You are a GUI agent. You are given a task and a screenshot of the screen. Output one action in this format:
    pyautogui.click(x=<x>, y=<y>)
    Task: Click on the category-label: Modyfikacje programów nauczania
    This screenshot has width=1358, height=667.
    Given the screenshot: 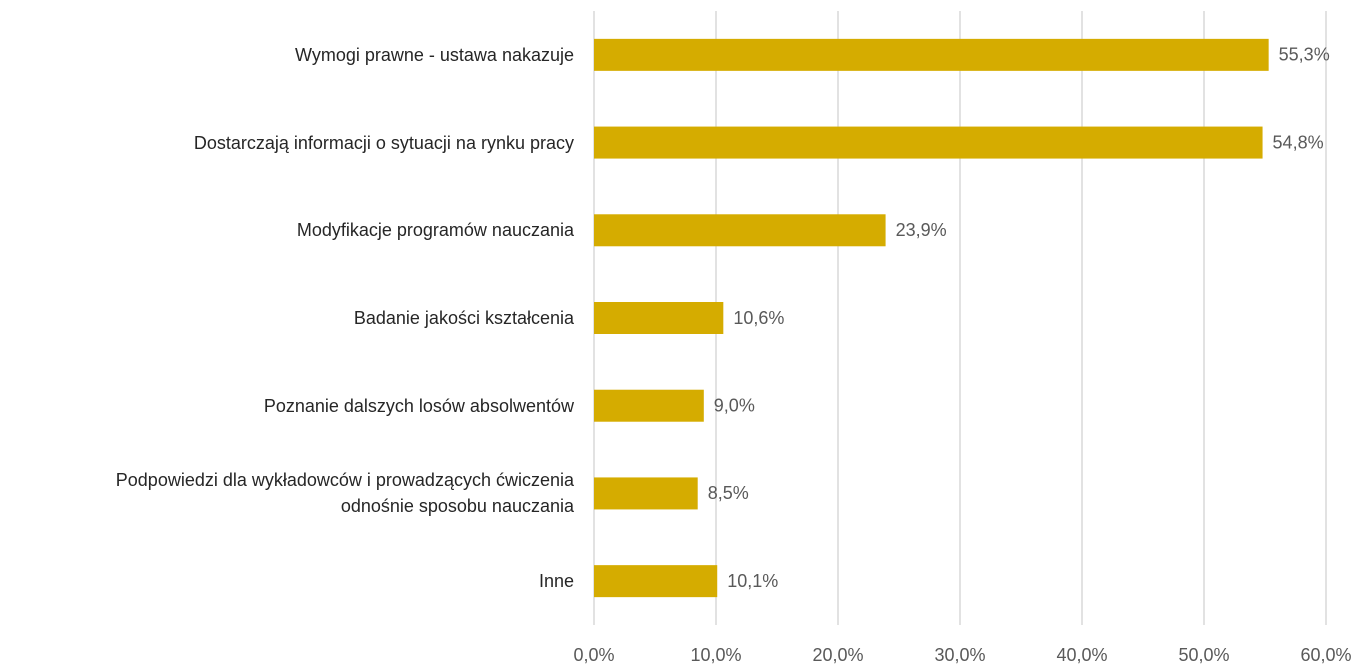 What is the action you would take?
    pyautogui.click(x=435, y=230)
    